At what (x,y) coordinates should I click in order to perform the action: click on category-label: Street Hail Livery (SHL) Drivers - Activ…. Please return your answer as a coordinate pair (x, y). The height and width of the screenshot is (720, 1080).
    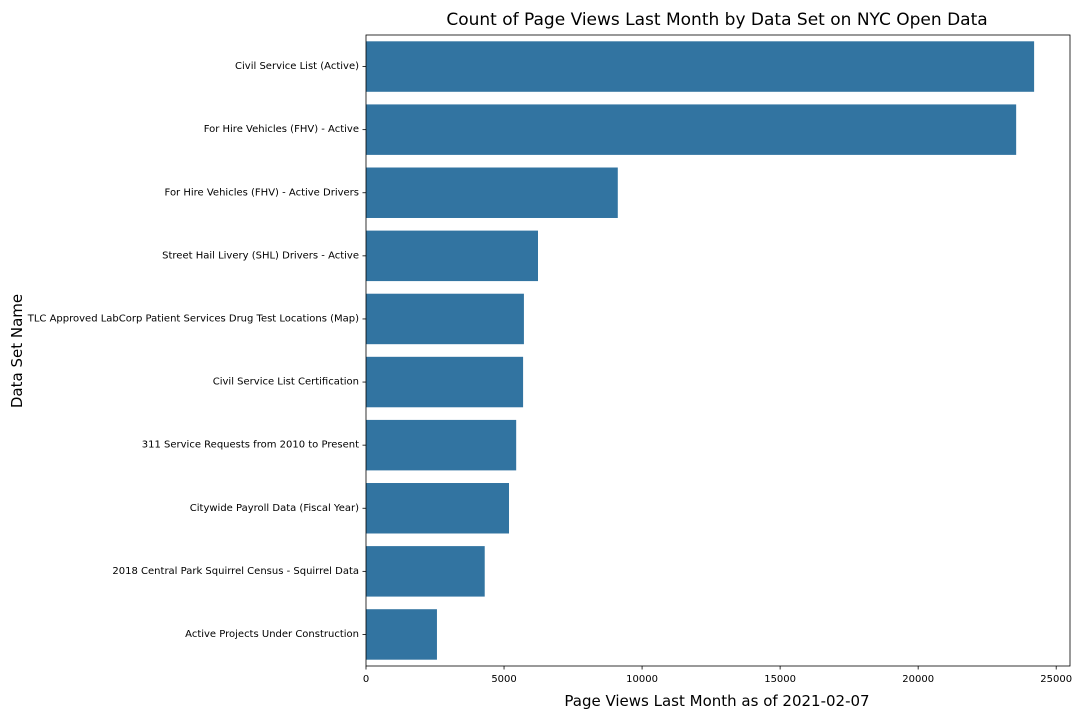
    Looking at the image, I should click on (260, 255).